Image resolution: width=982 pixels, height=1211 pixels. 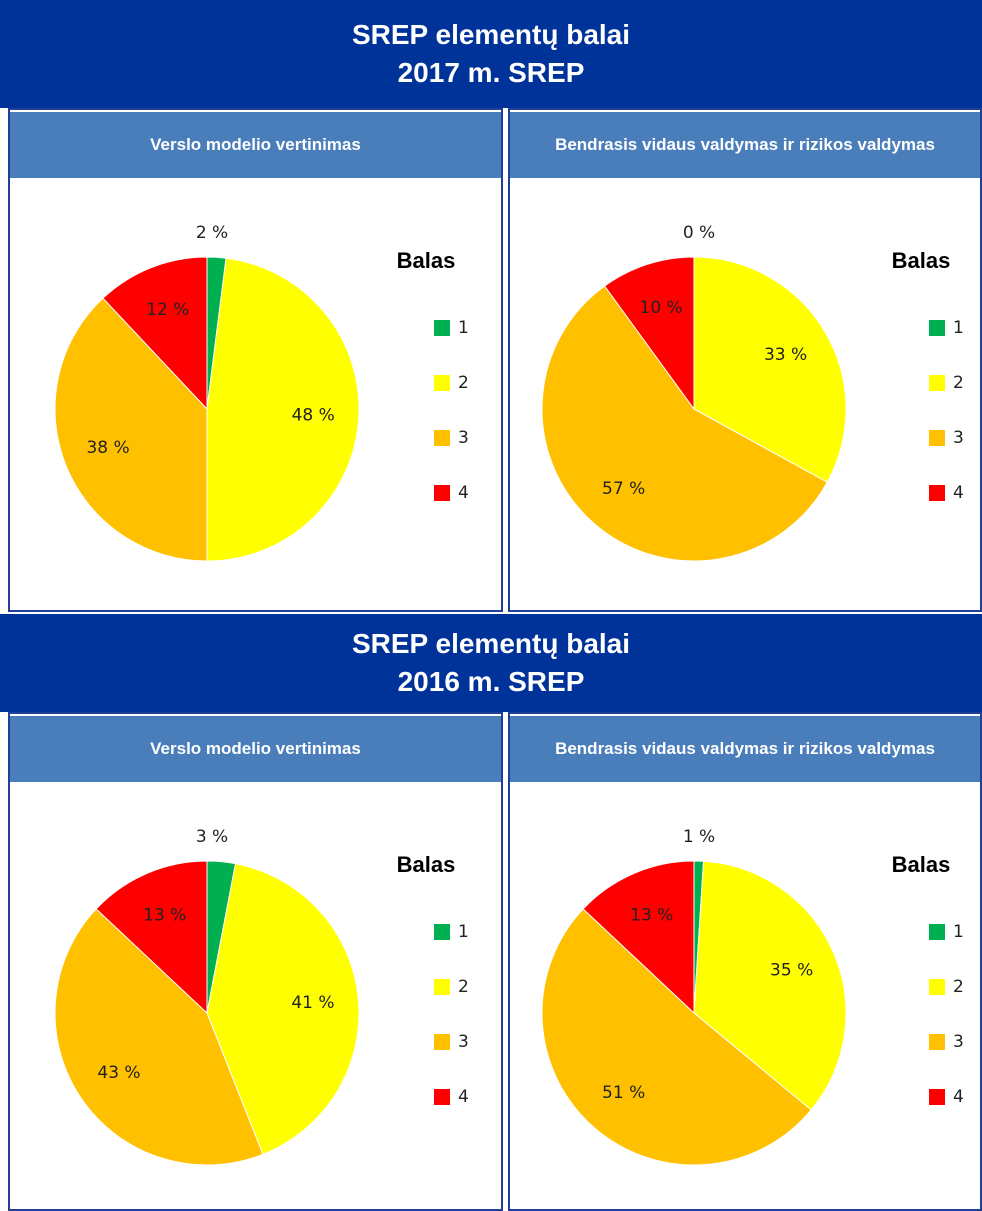 I want to click on data-label: 43 %, so click(x=118, y=1073).